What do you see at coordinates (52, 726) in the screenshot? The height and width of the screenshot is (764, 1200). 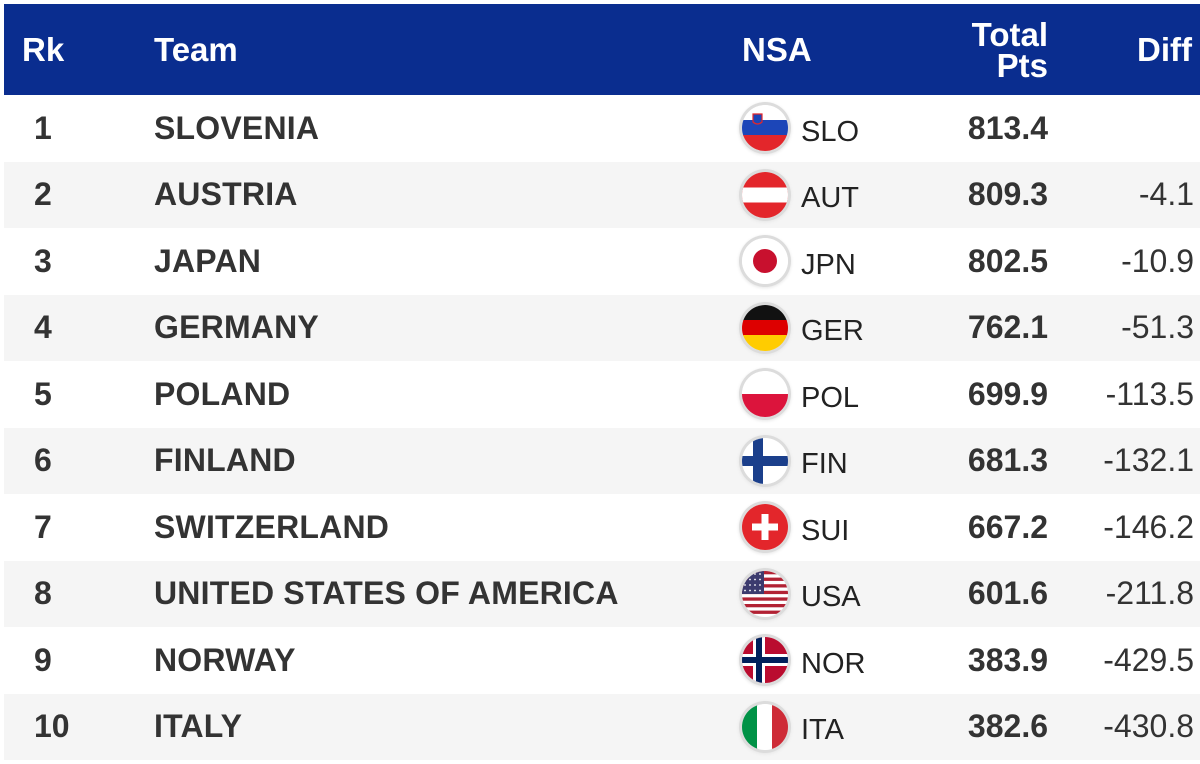 I see `rank-cell: 10` at bounding box center [52, 726].